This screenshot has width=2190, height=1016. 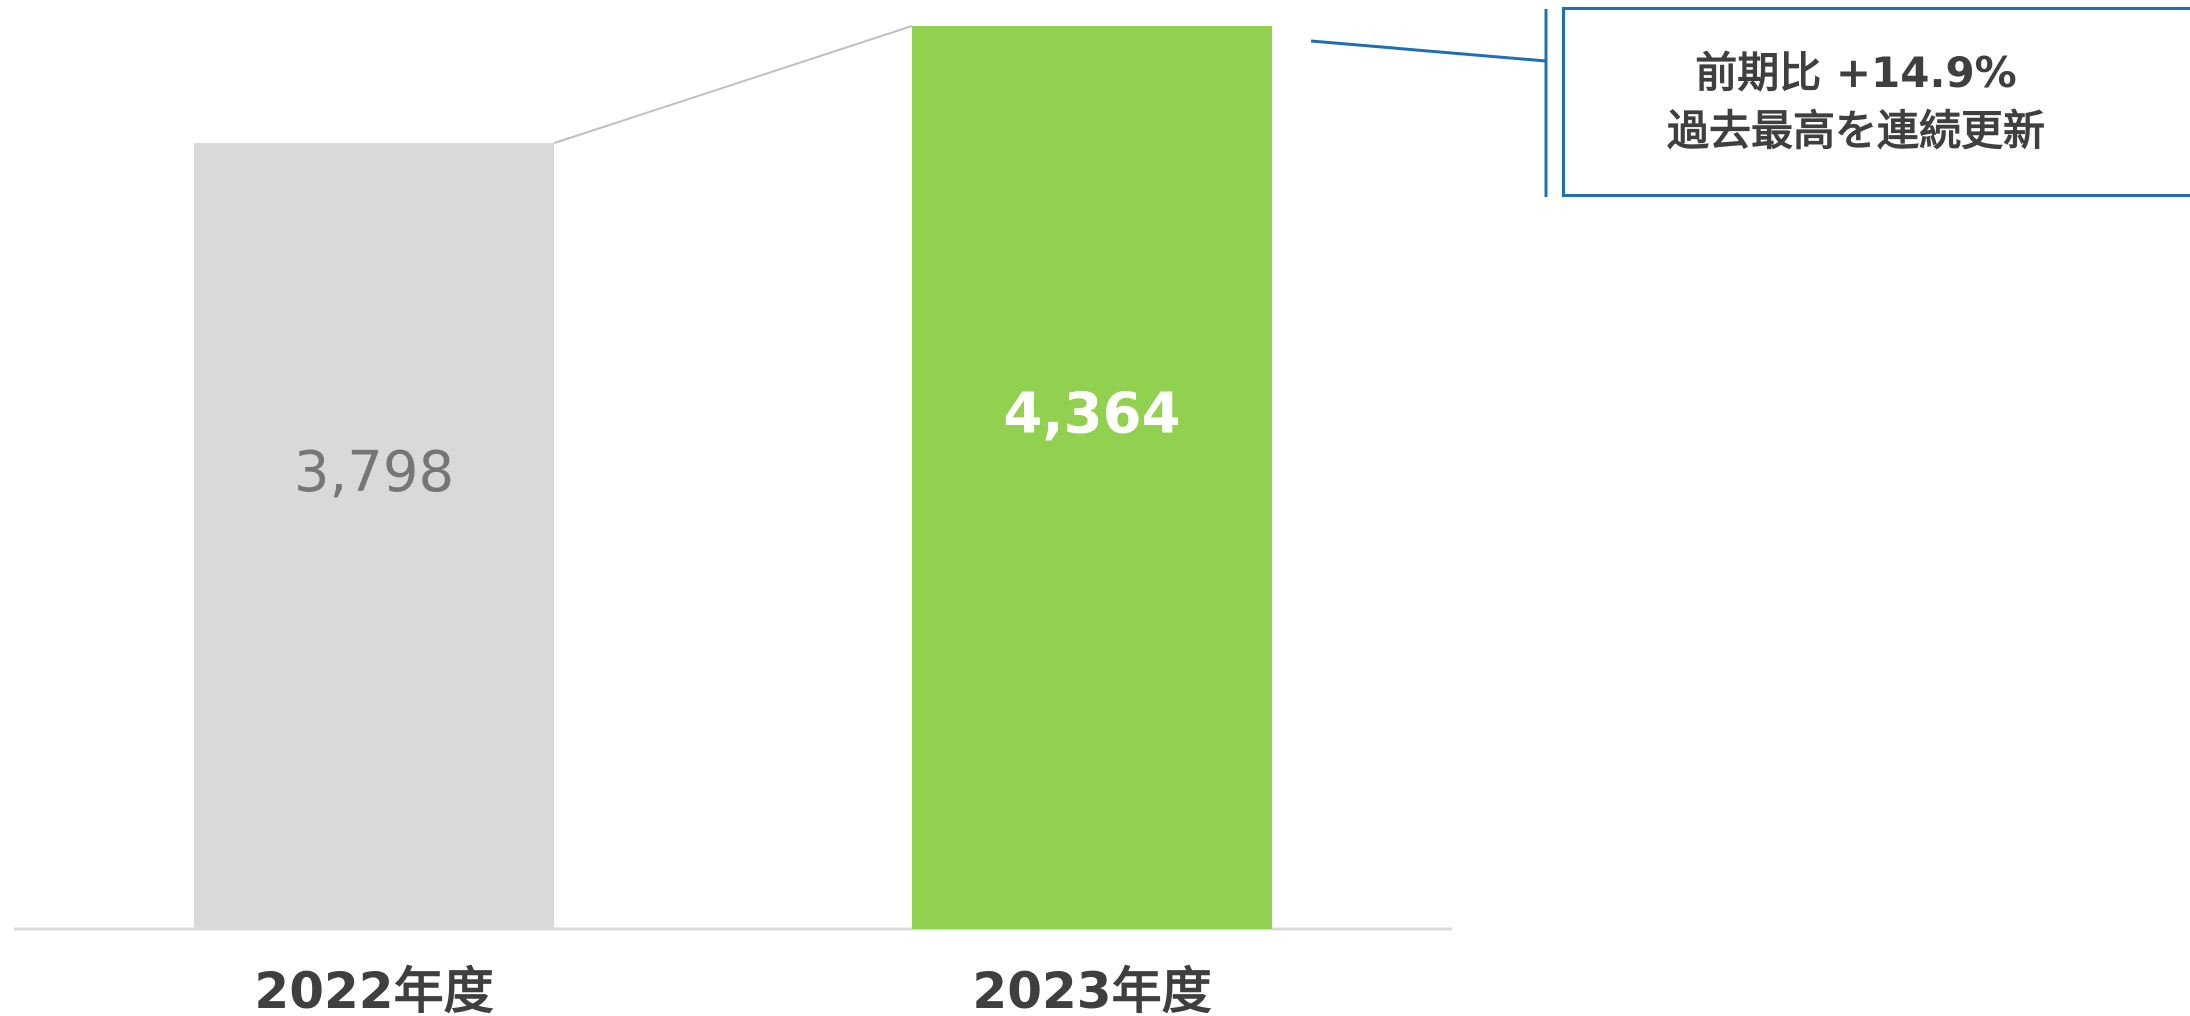 What do you see at coordinates (1855, 130) in the screenshot?
I see `callout-line-record: 過去最高を連続更新` at bounding box center [1855, 130].